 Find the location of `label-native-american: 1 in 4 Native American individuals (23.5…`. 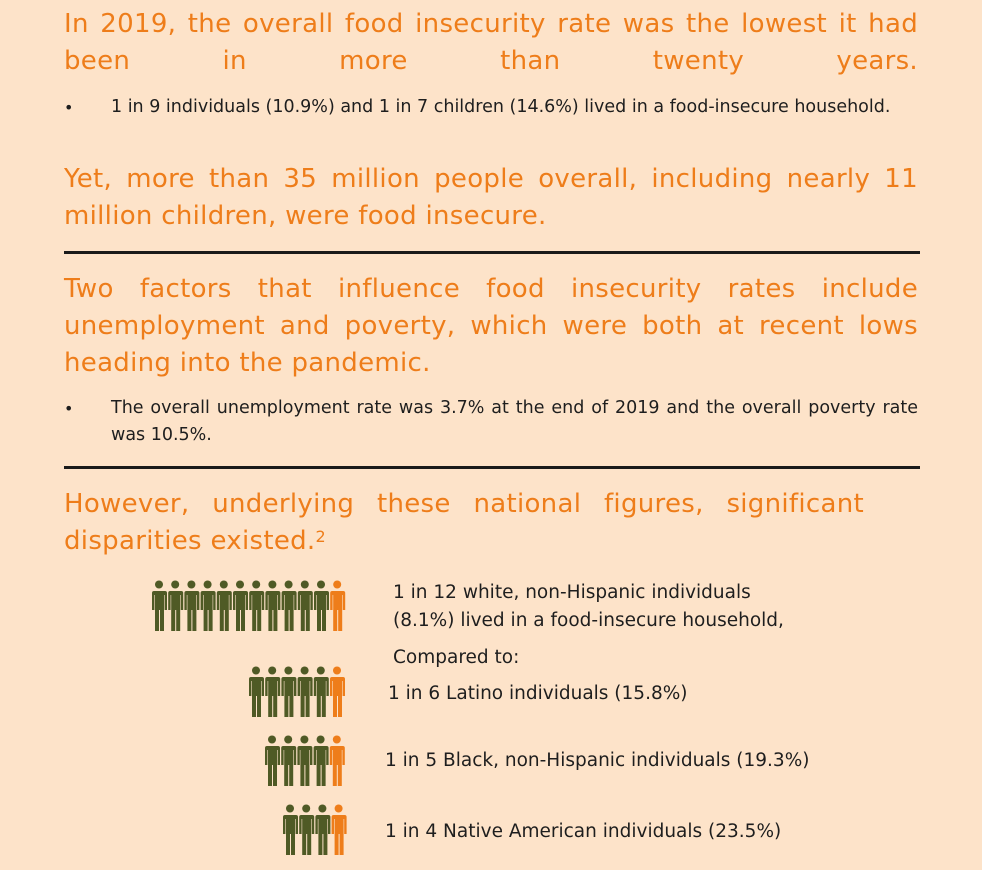

label-native-american: 1 in 4 Native American individuals (23.5… is located at coordinates (583, 831).